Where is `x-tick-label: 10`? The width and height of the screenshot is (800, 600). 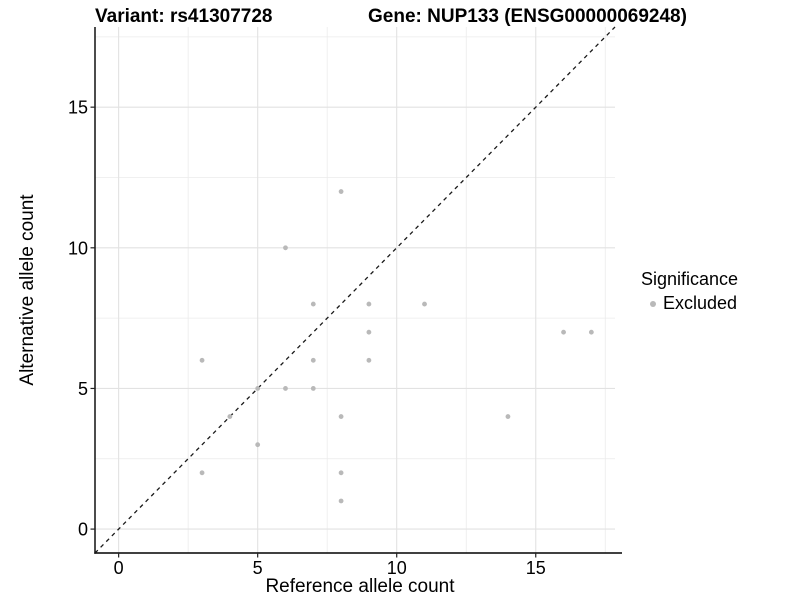
x-tick-label: 10 is located at coordinates (397, 568).